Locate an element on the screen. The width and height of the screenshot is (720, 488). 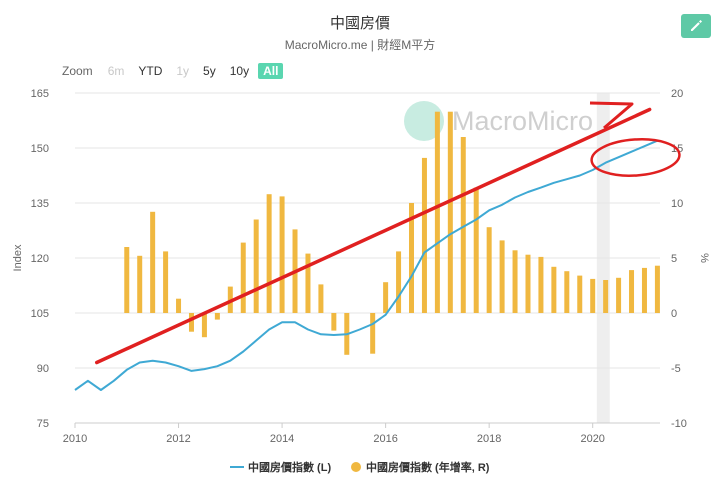
y-right-axis-title: % is located at coordinates (704, 258).